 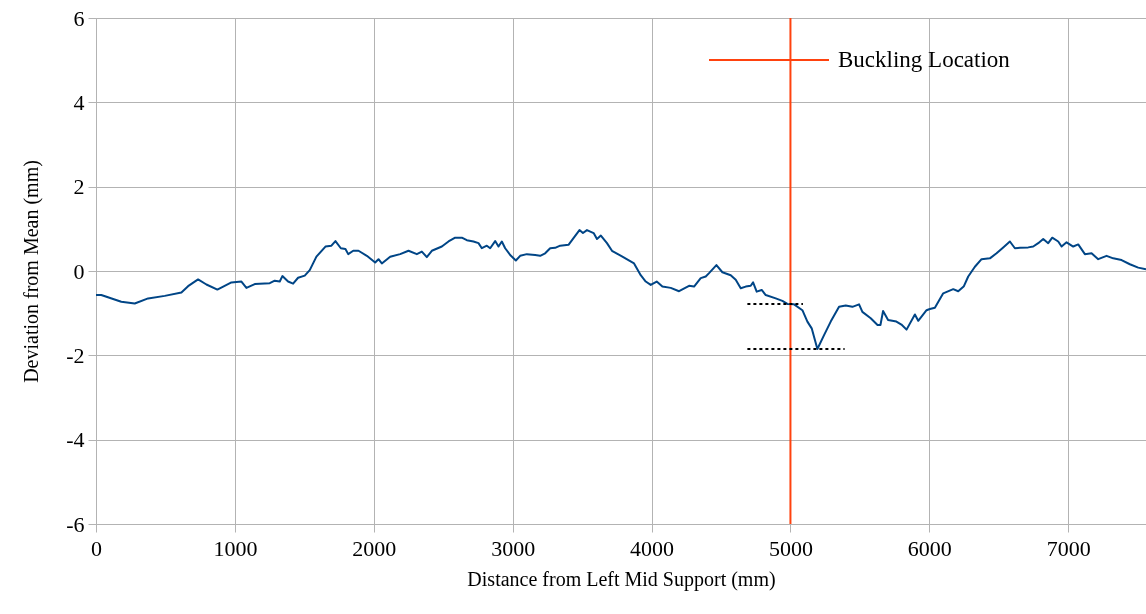 I want to click on x-tick-label: 4000, so click(x=652, y=548).